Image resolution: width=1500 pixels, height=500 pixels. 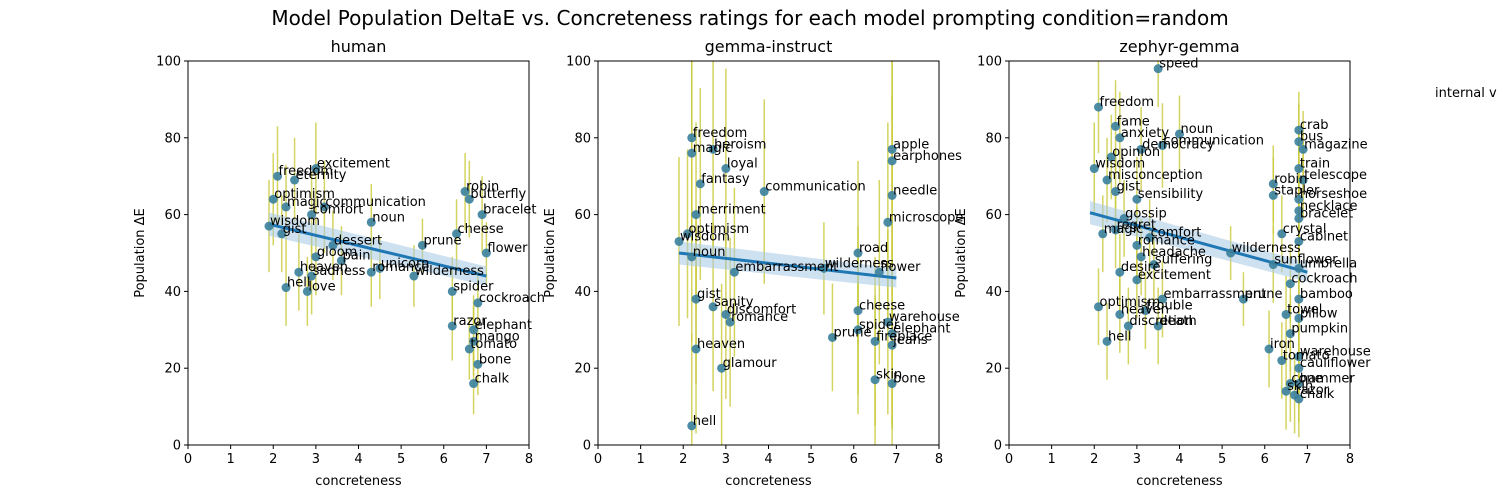 What do you see at coordinates (709, 252) in the screenshot?
I see `point-label: noun` at bounding box center [709, 252].